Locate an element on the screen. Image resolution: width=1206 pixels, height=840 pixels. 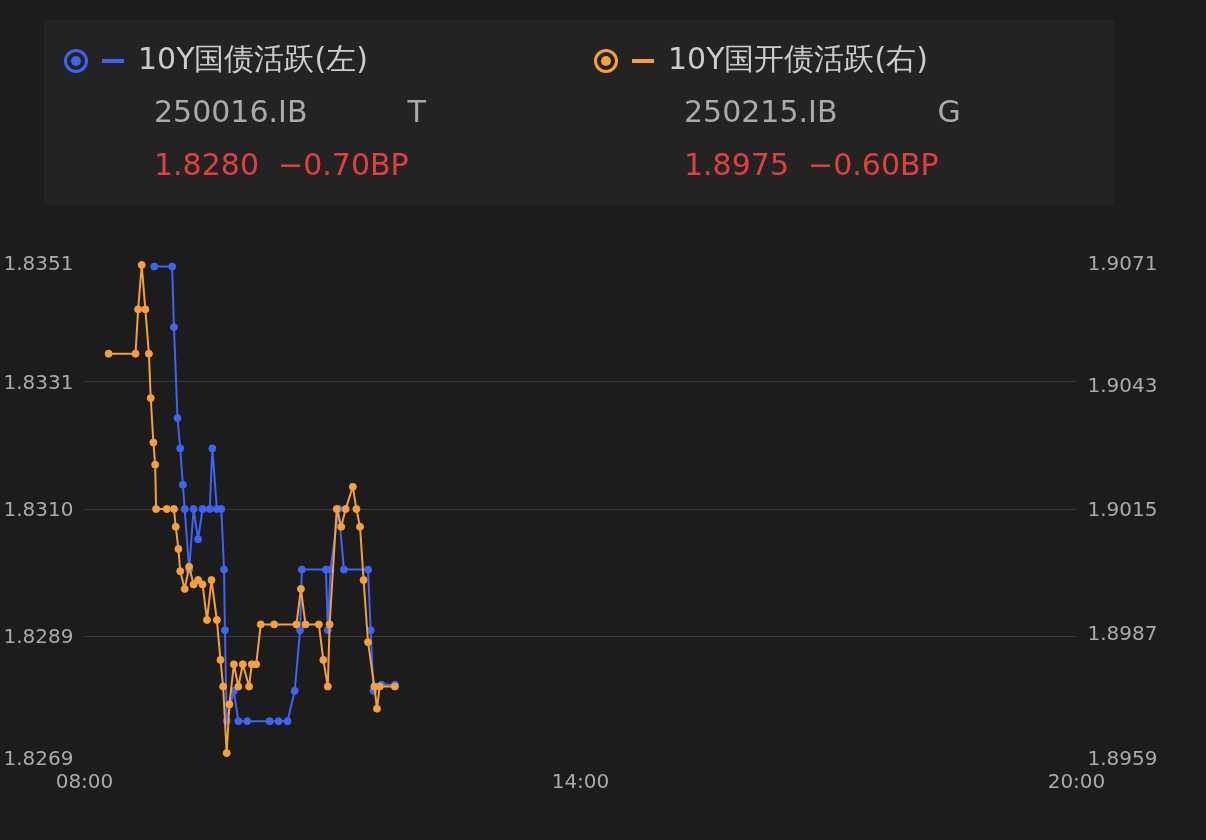
y-tick-label: 1.8269 is located at coordinates (38, 757).